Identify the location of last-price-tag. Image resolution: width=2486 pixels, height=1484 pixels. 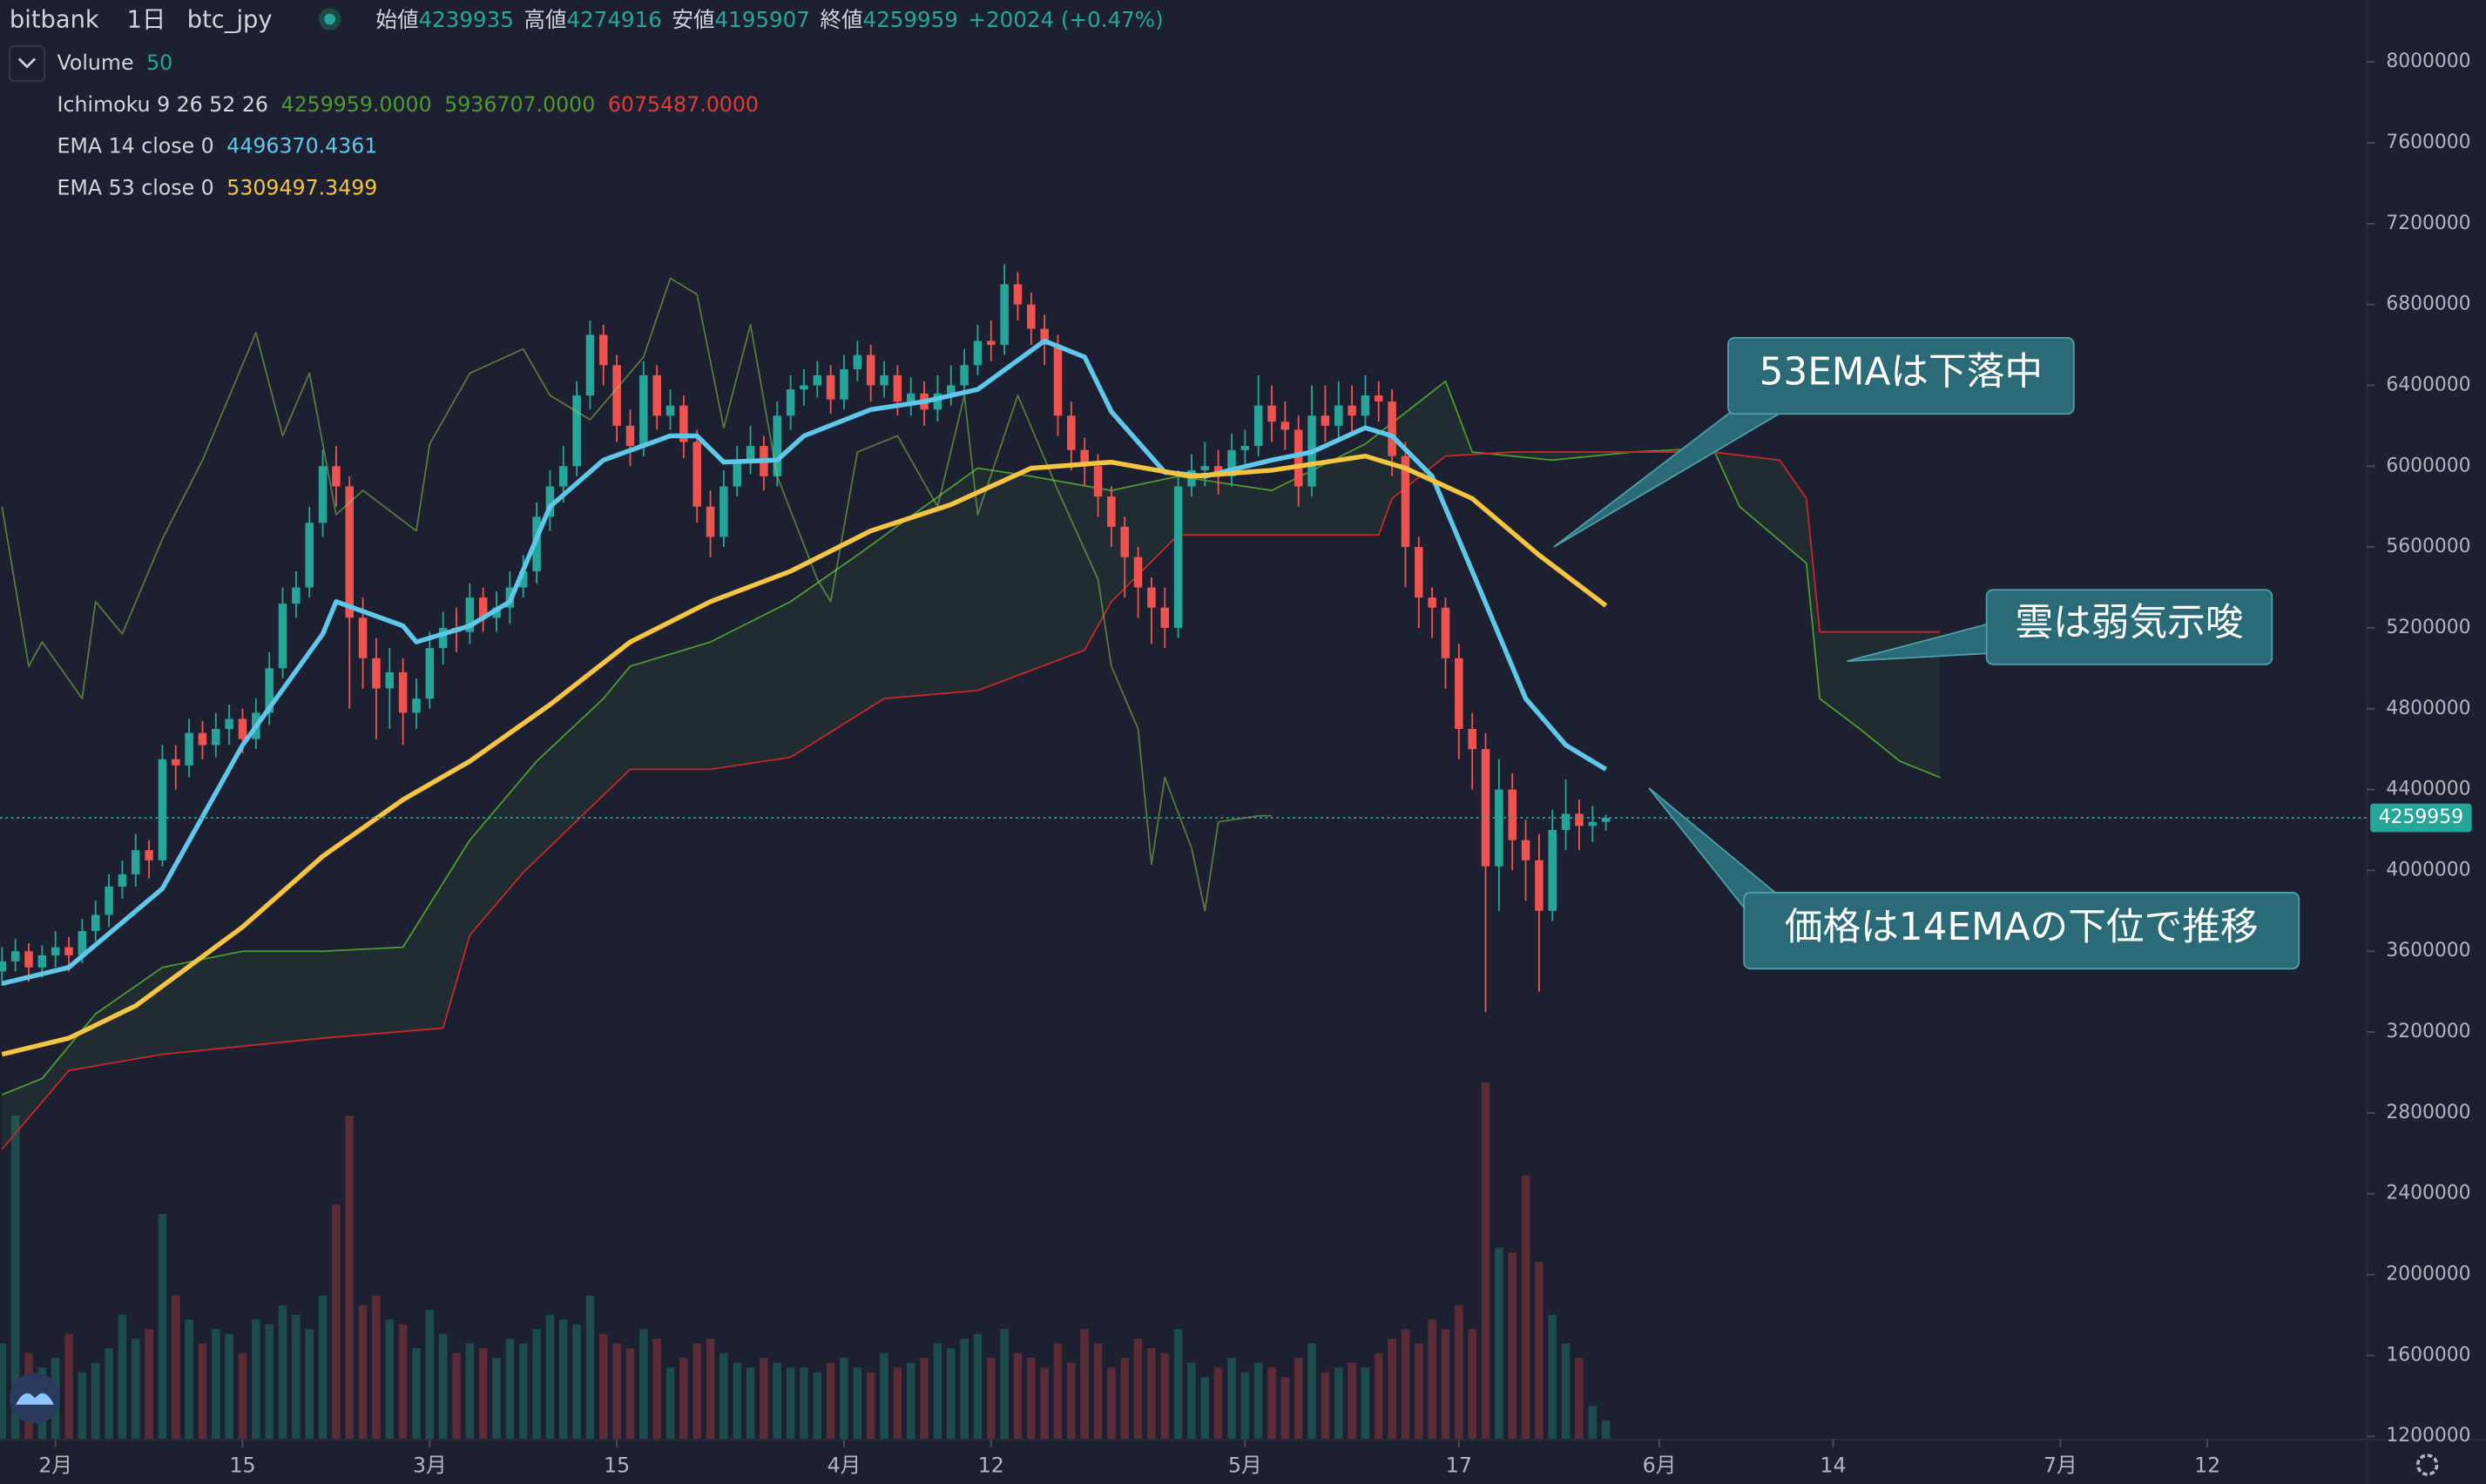
(2421, 818).